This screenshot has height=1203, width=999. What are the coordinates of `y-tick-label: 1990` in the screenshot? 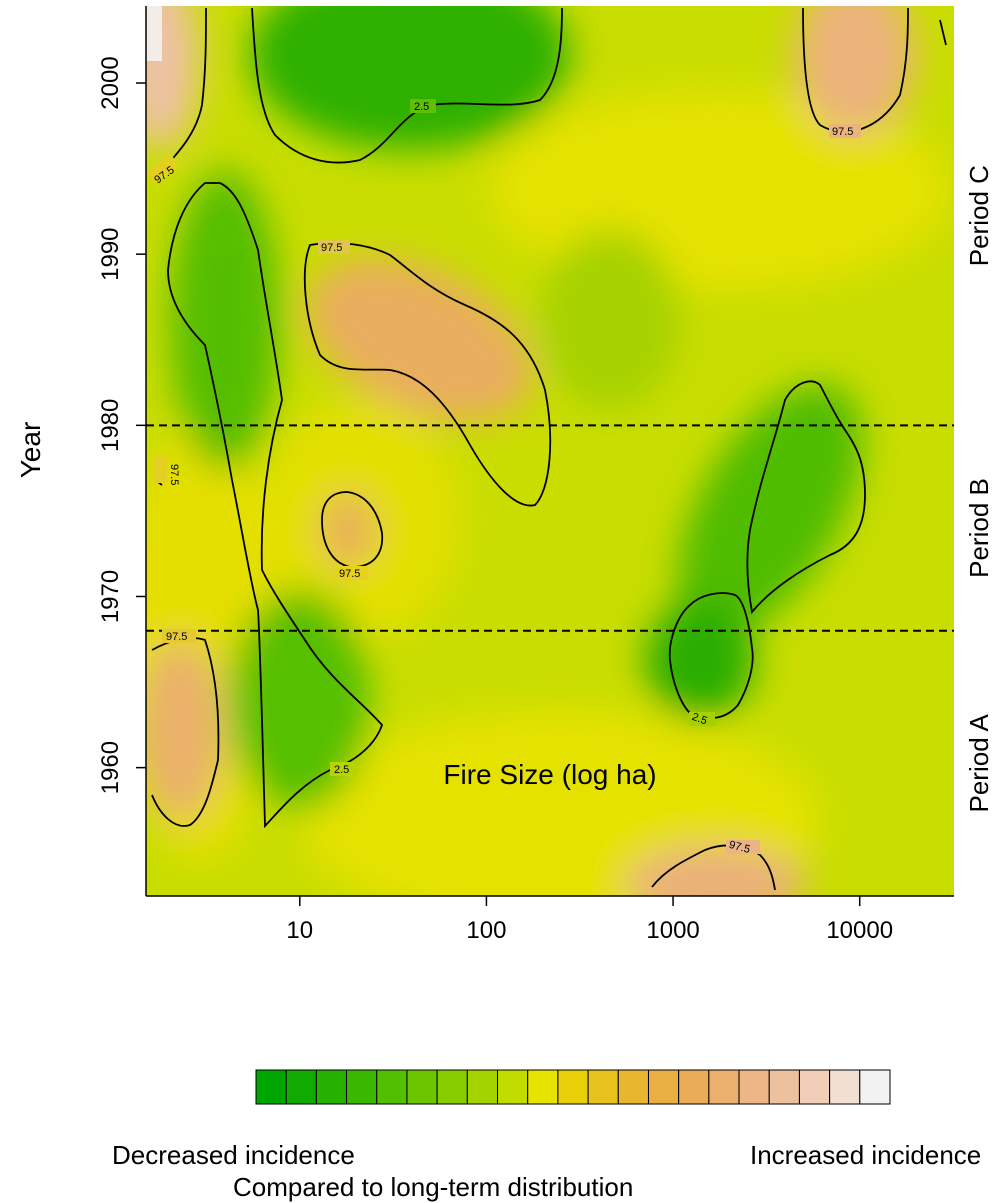 It's located at (110, 253).